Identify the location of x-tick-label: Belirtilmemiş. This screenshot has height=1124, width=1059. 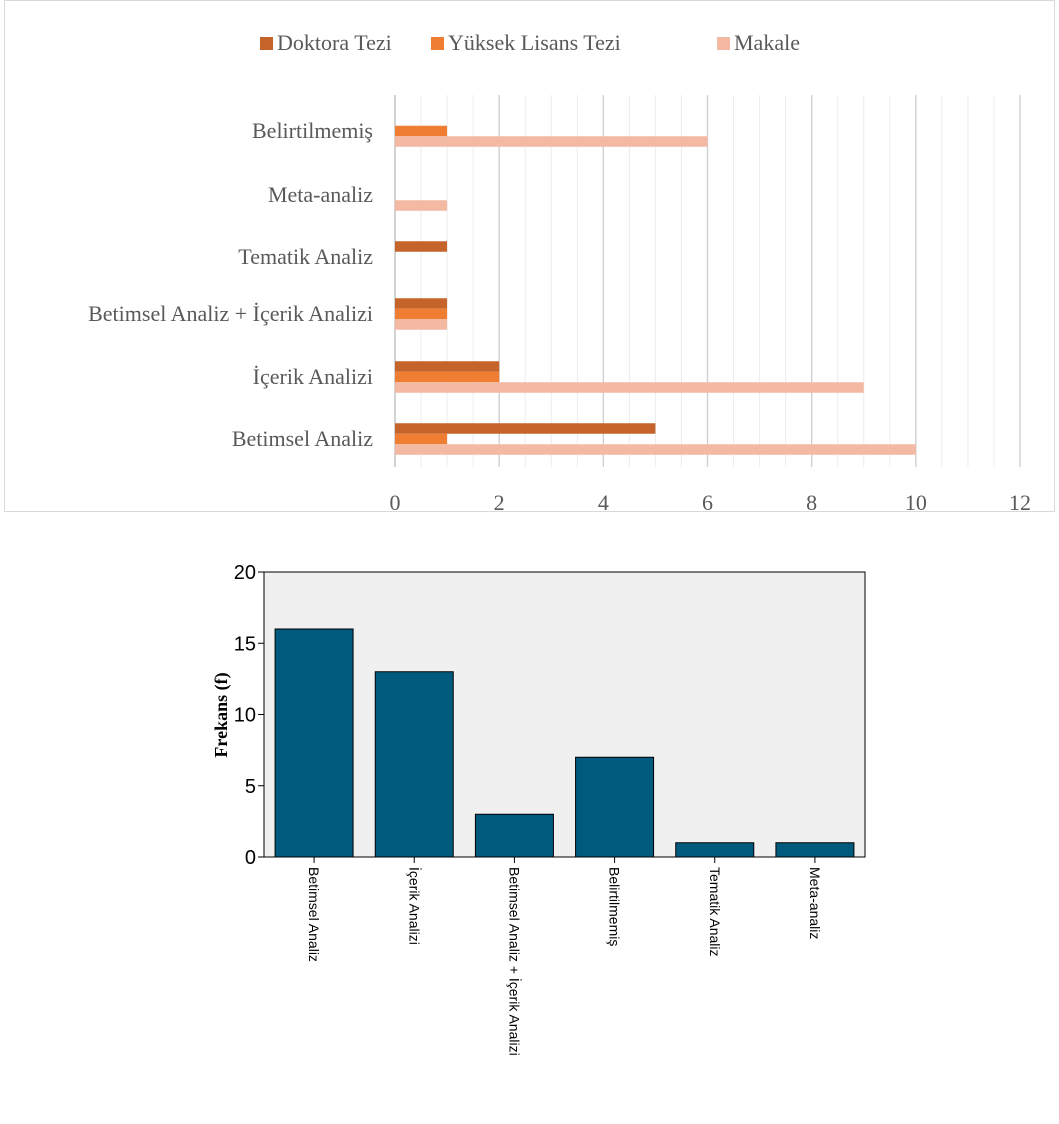
(615, 906).